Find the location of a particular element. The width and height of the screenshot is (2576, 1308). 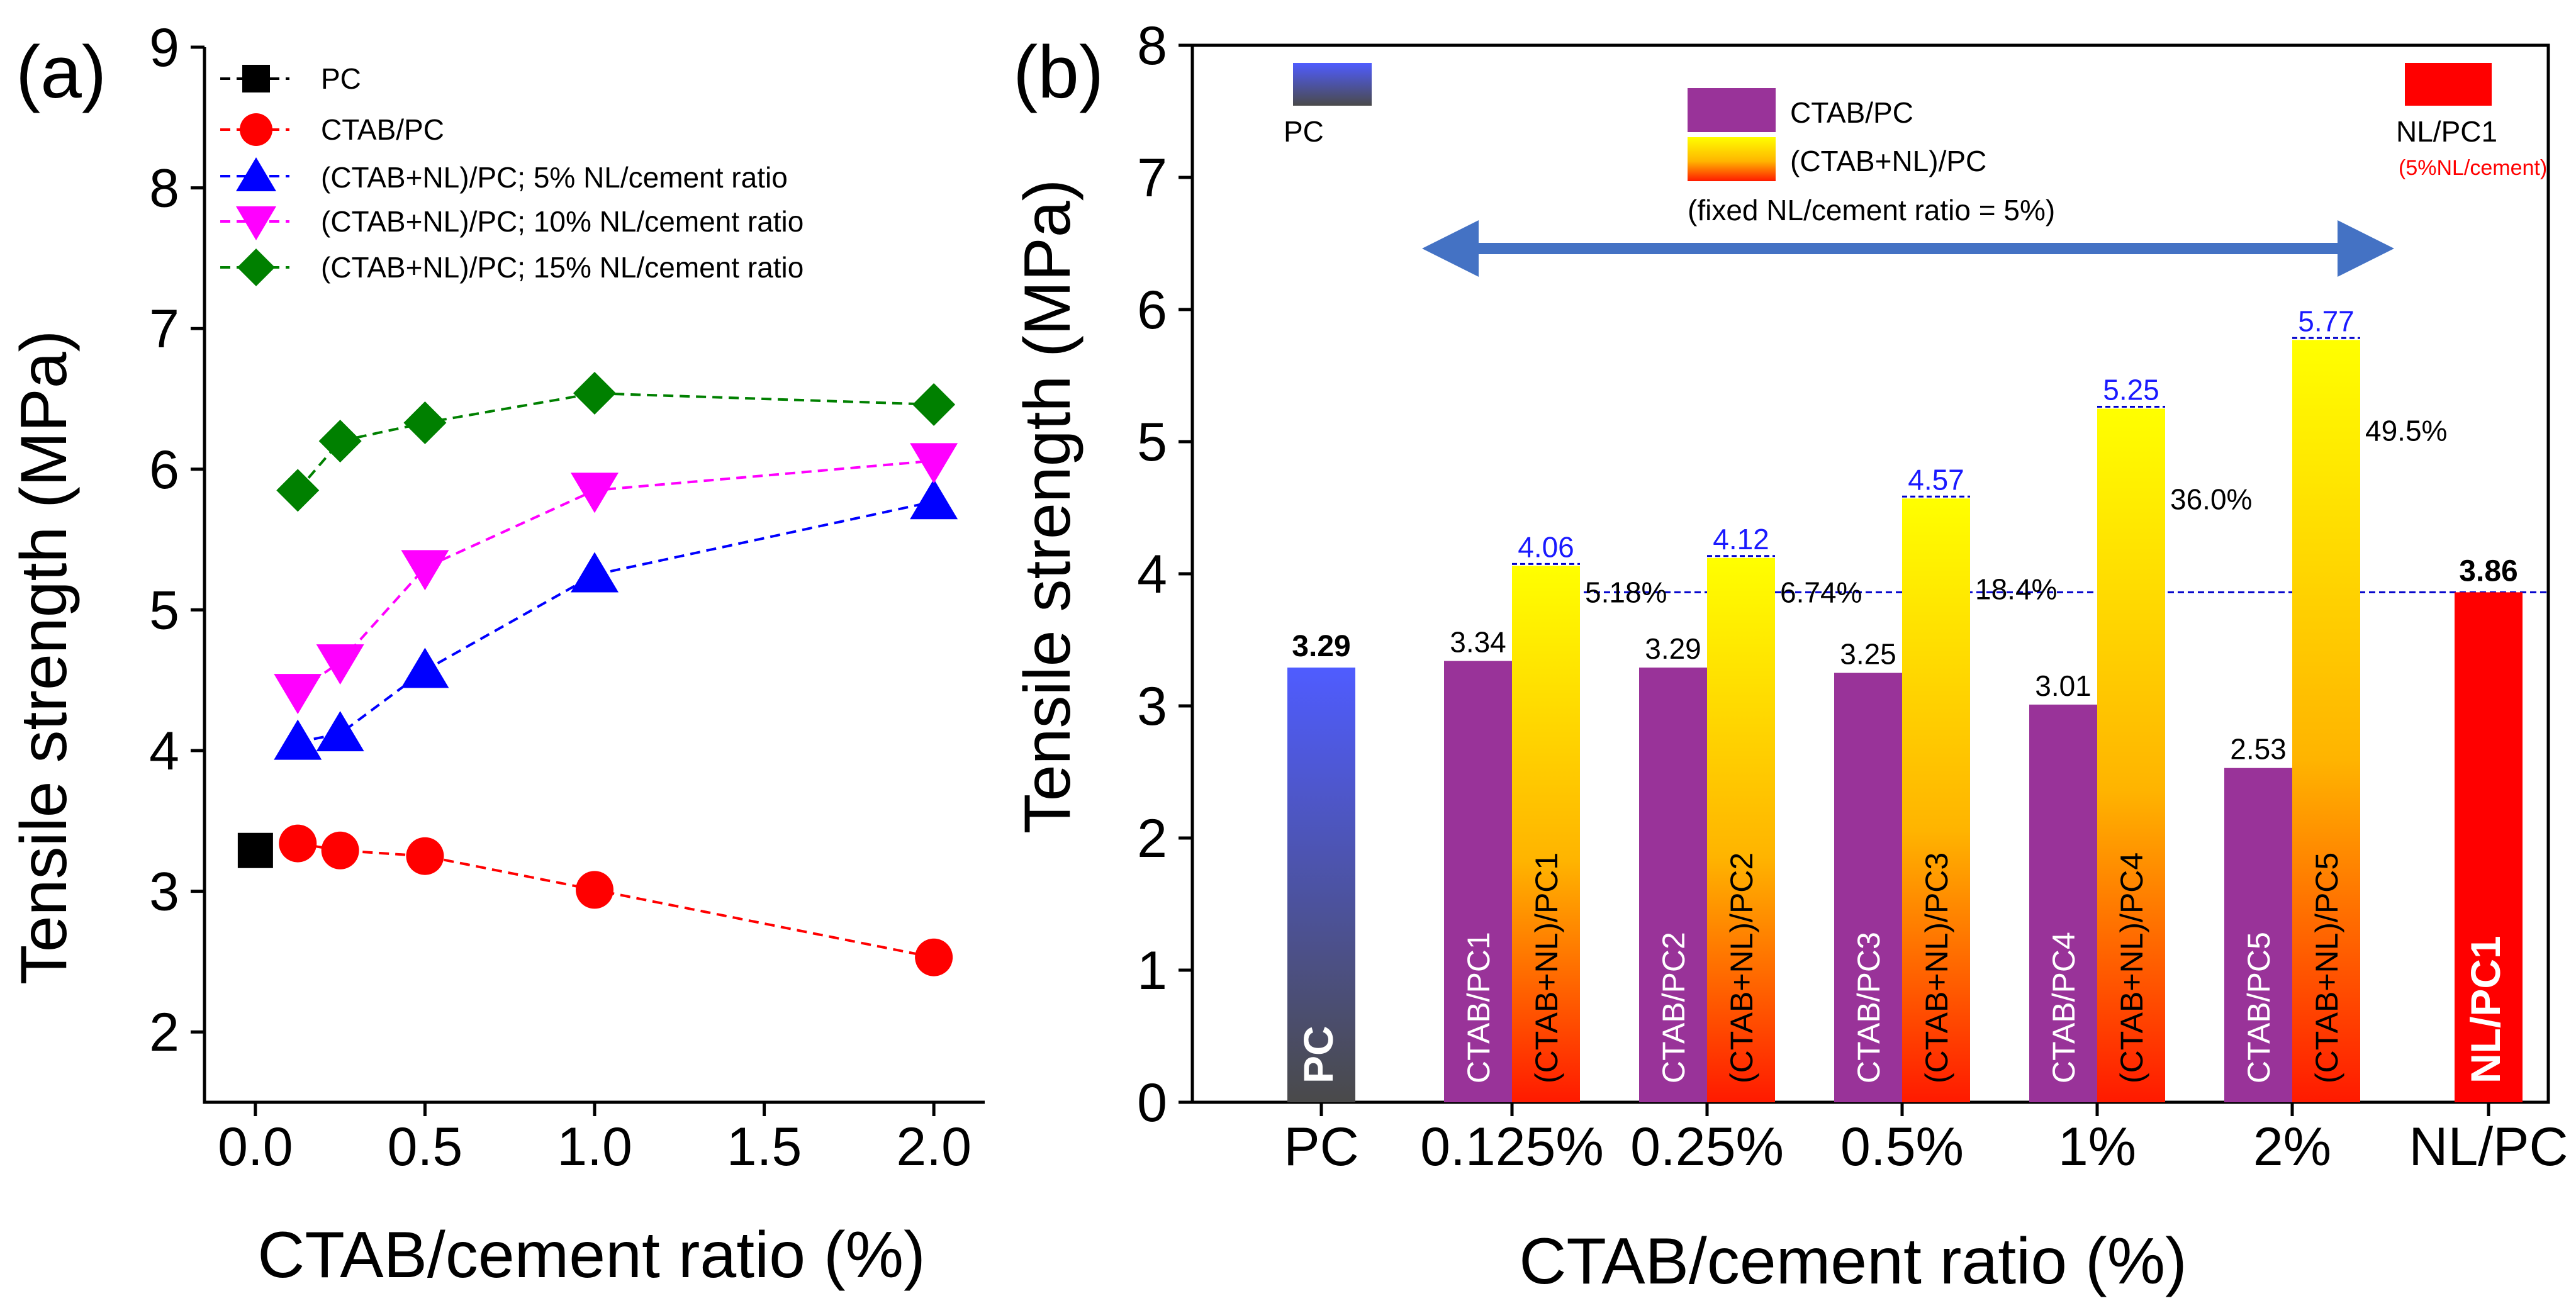

panel-a-y-tick-label: 2 is located at coordinates (164, 1032).